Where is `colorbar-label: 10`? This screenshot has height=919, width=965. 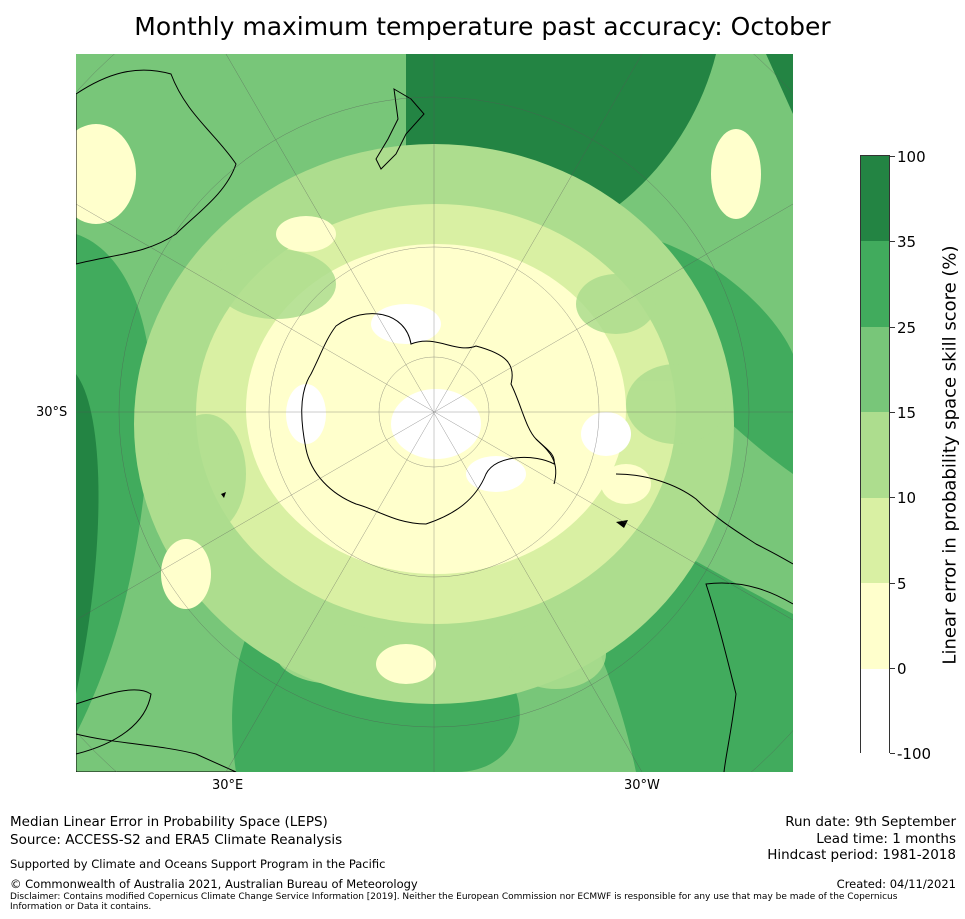
colorbar-label: 10 is located at coordinates (907, 498).